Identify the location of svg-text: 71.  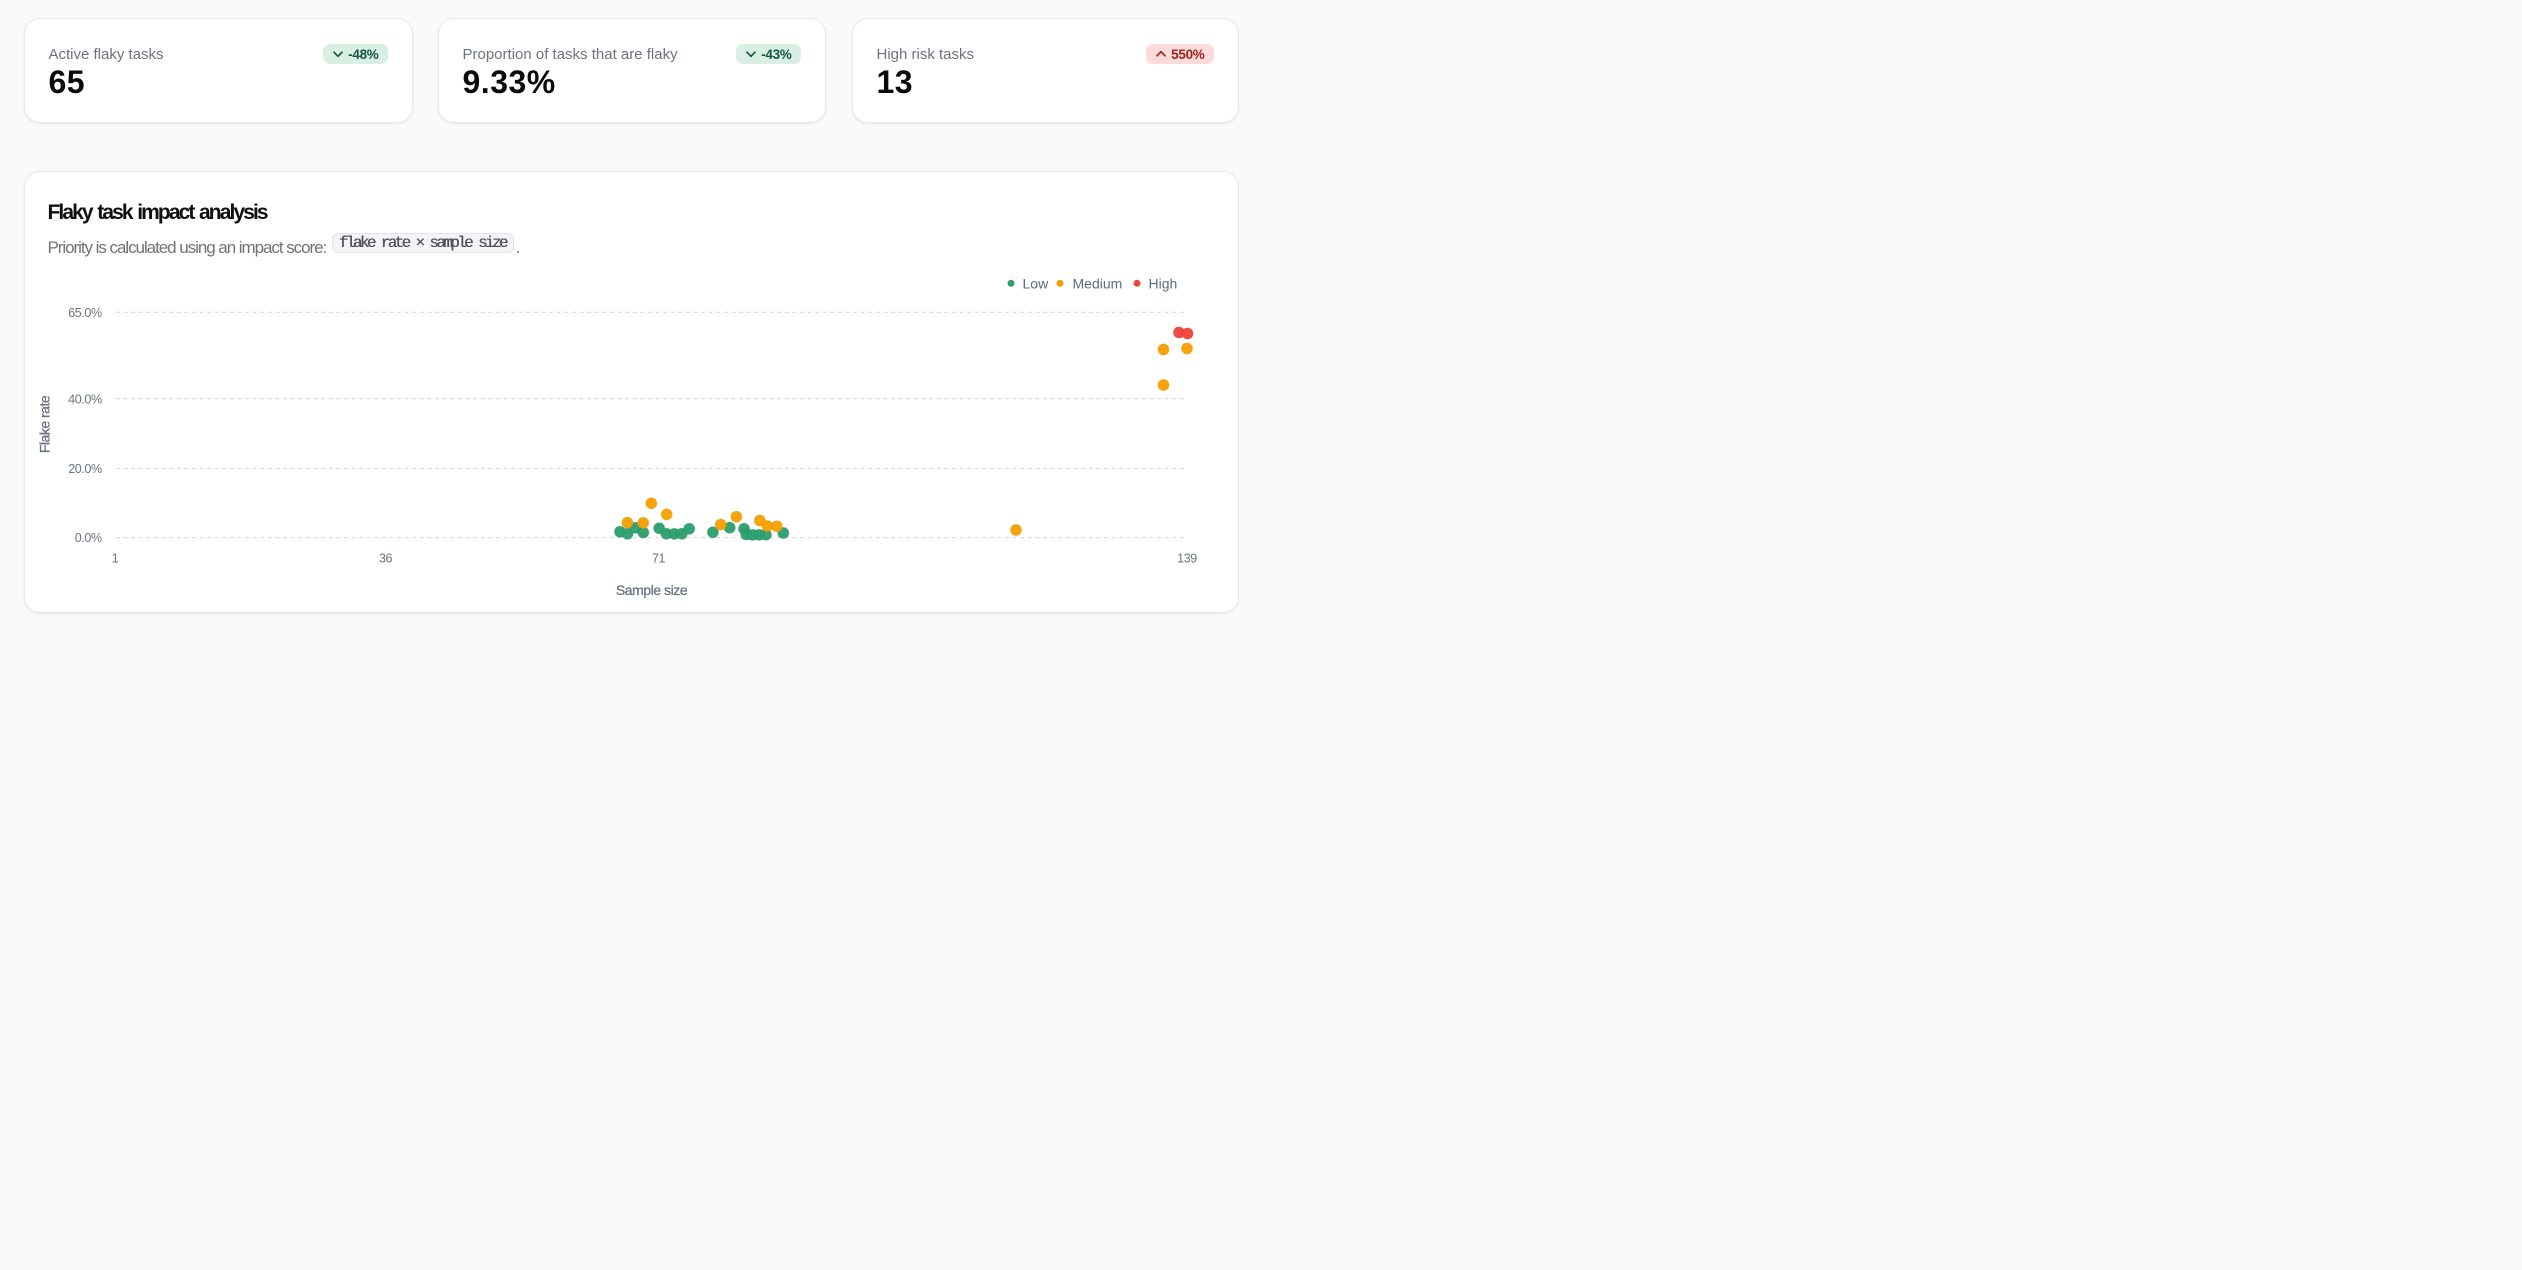
(659, 559).